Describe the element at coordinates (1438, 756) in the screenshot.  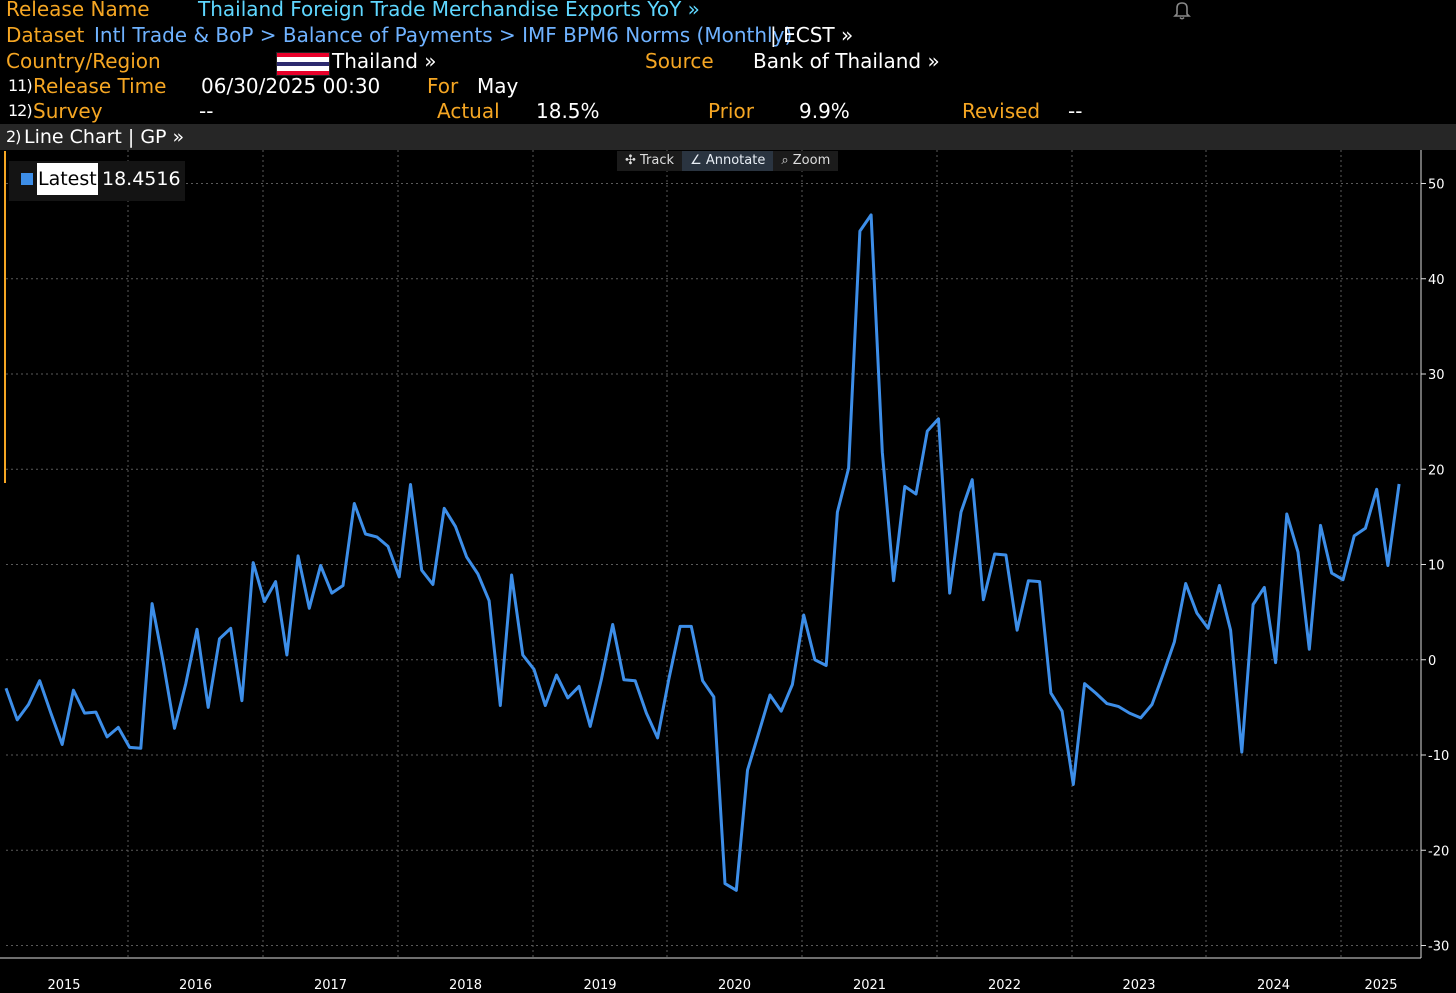
I see `y-tick-label: -10` at that location.